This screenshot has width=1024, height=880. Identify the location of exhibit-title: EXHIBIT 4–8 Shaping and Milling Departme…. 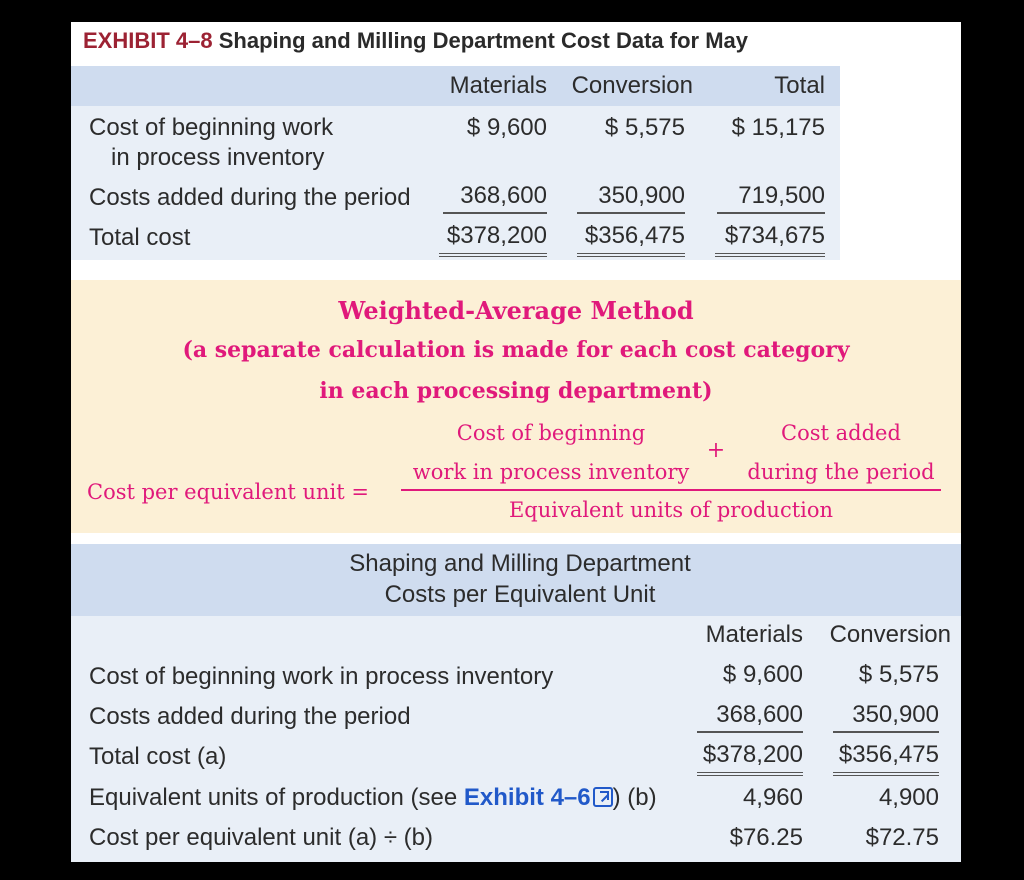
(415, 41).